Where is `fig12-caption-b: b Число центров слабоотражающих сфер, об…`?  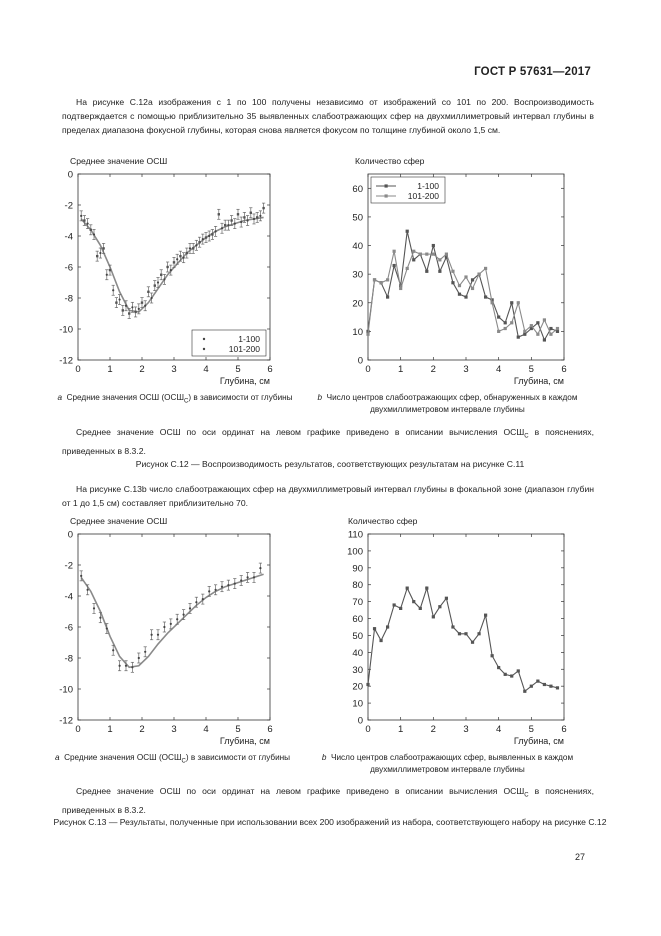
fig12-caption-b: b Число центров слабоотражающих сфер, об… is located at coordinates (447, 404).